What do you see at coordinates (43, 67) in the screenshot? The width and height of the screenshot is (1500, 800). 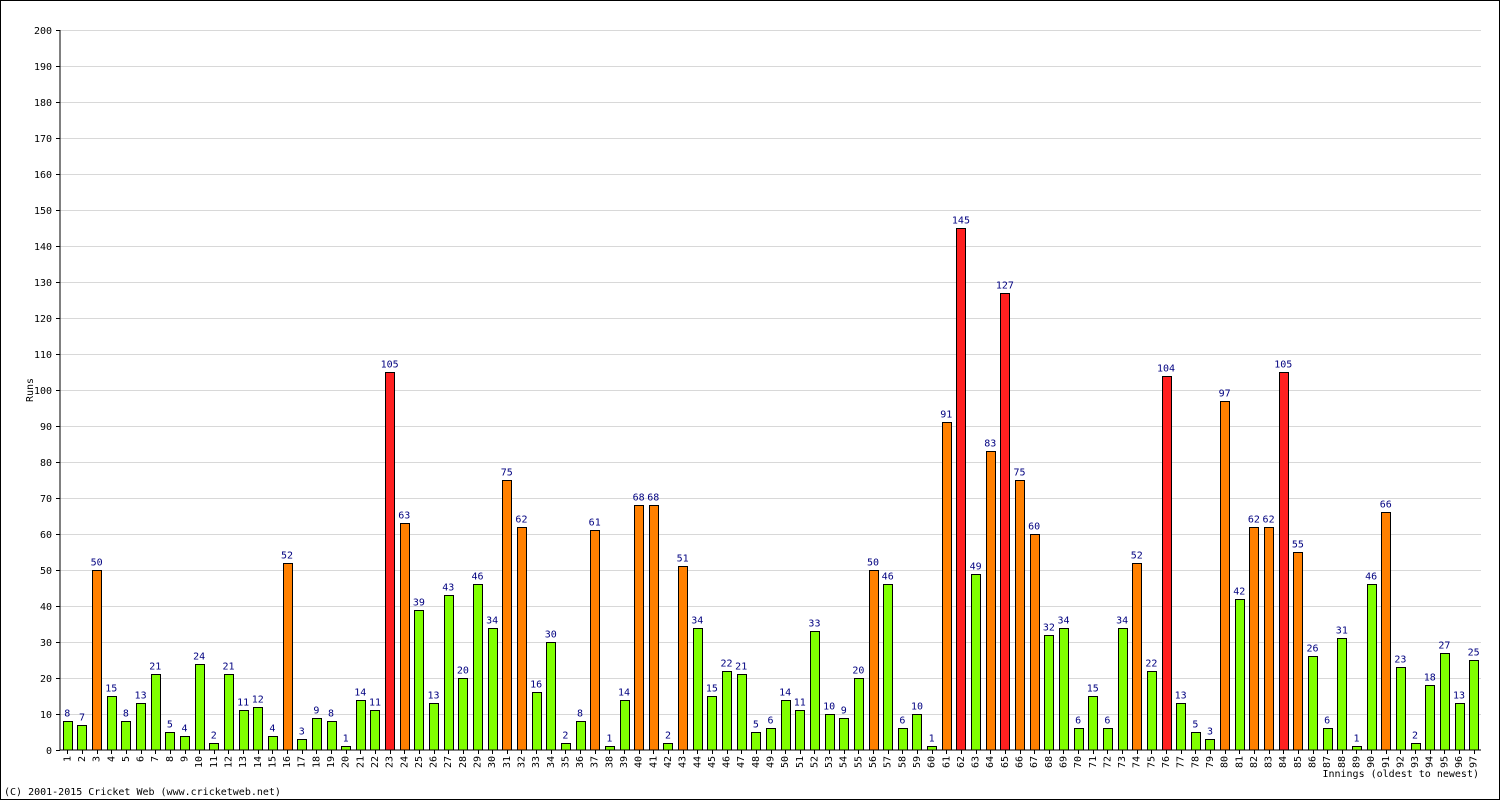 I see `y-tick-label: 190` at bounding box center [43, 67].